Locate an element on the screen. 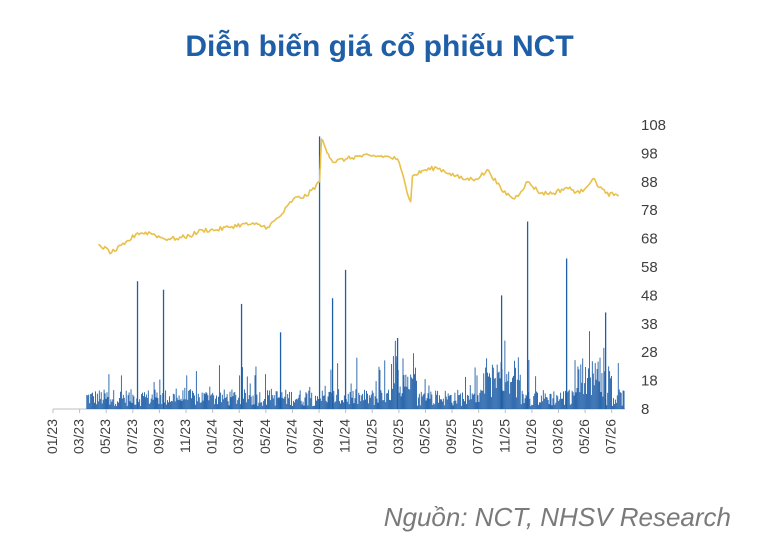 This screenshot has height=542, width=759. y-tick-label-9: 98 is located at coordinates (649, 153).